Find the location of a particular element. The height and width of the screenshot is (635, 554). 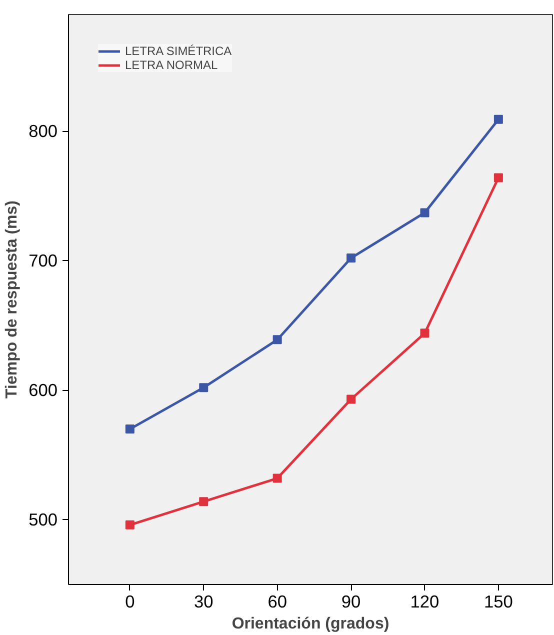

legend-label: LETRA SIMÉTRICA is located at coordinates (178, 51).